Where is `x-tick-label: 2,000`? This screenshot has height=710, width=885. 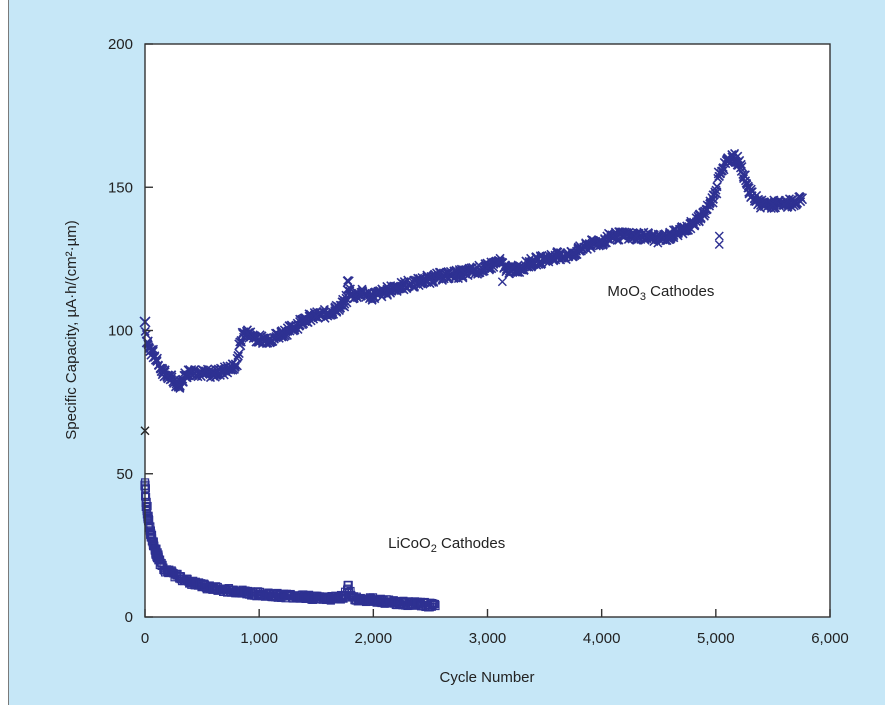 x-tick-label: 2,000 is located at coordinates (374, 638).